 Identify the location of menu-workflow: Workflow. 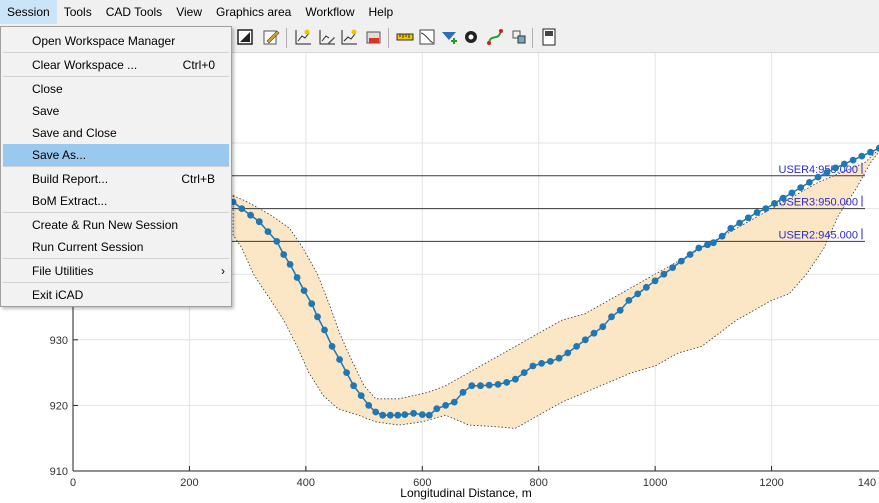
(330, 12).